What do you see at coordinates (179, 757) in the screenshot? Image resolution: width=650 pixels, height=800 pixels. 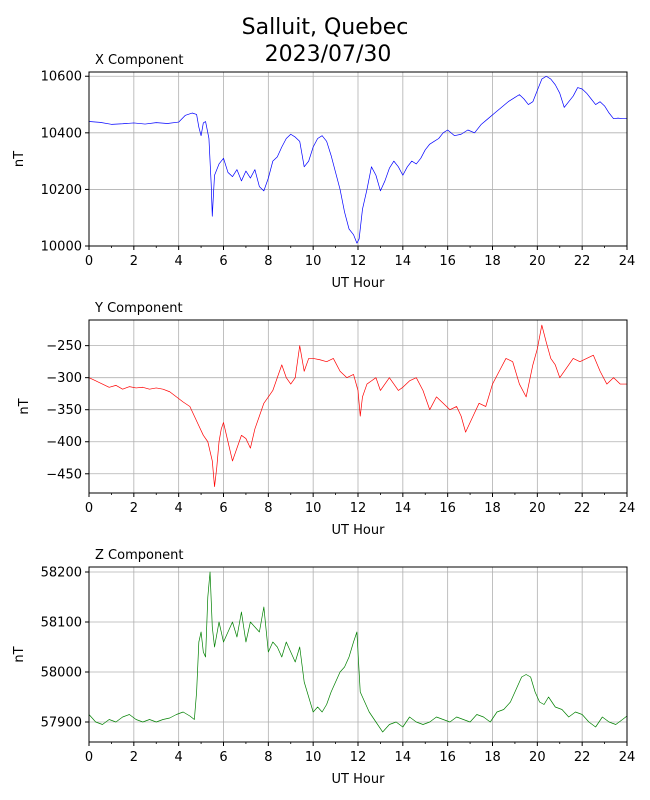 I see `z-component-x-tick-label: 4` at bounding box center [179, 757].